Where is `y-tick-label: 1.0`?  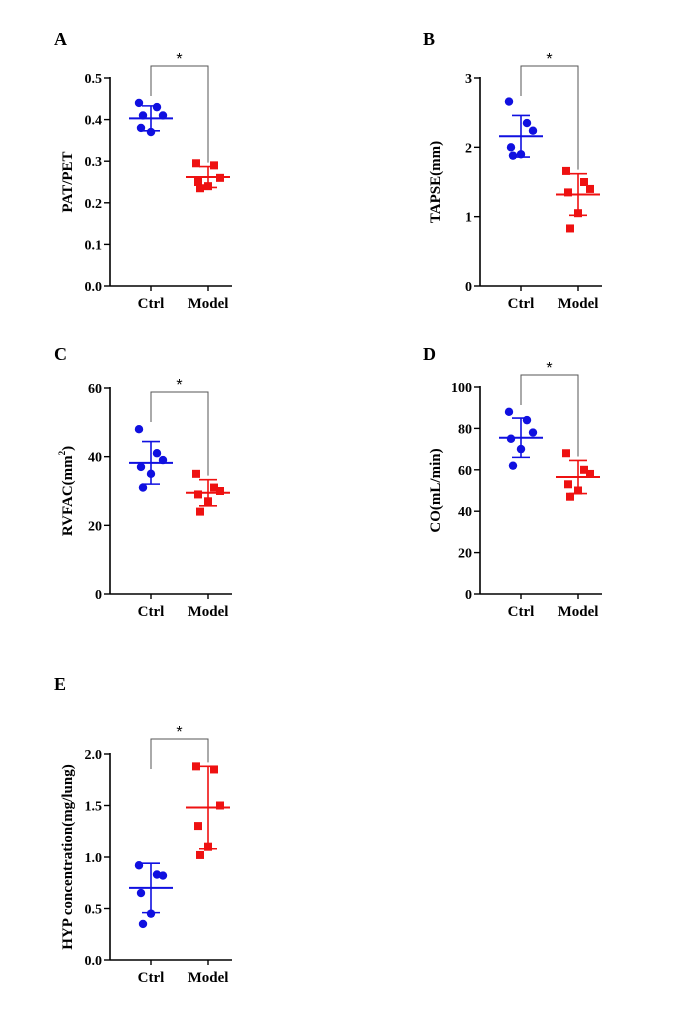 y-tick-label: 1.0 is located at coordinates (94, 858).